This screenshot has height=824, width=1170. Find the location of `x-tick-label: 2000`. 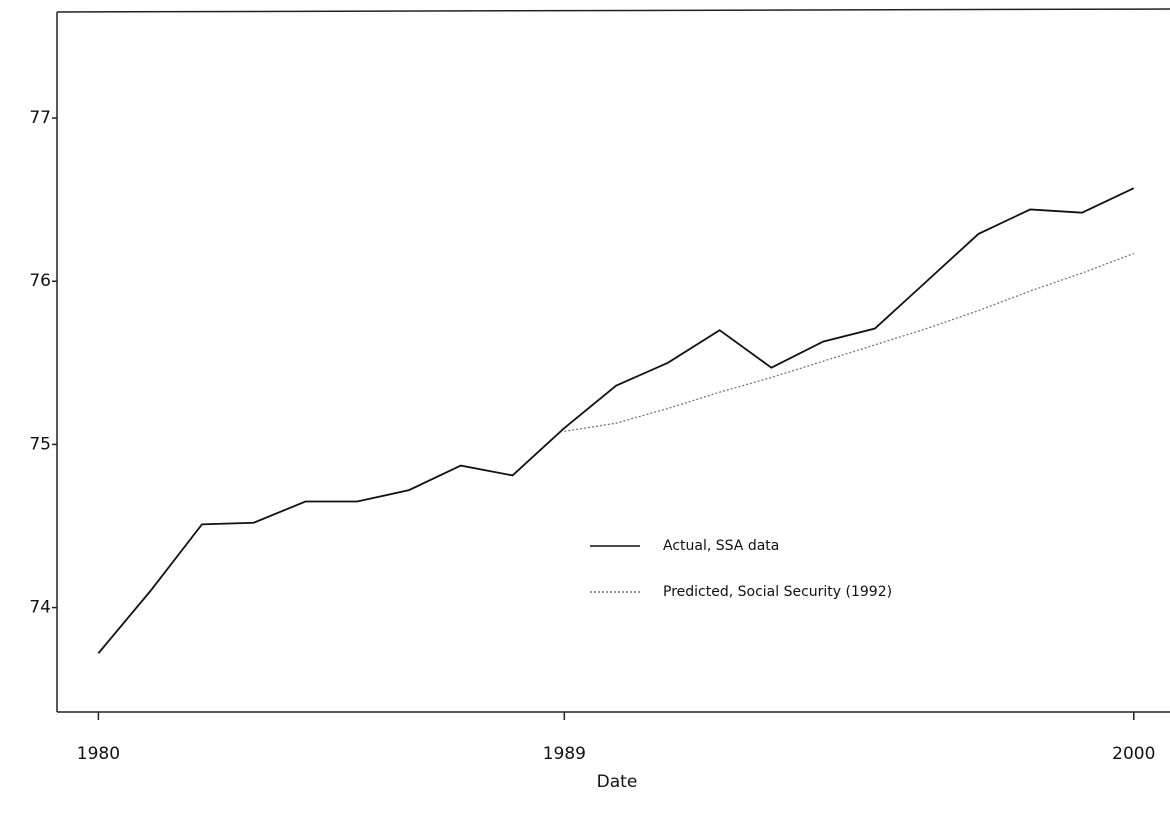

x-tick-label: 2000 is located at coordinates (1133, 754).